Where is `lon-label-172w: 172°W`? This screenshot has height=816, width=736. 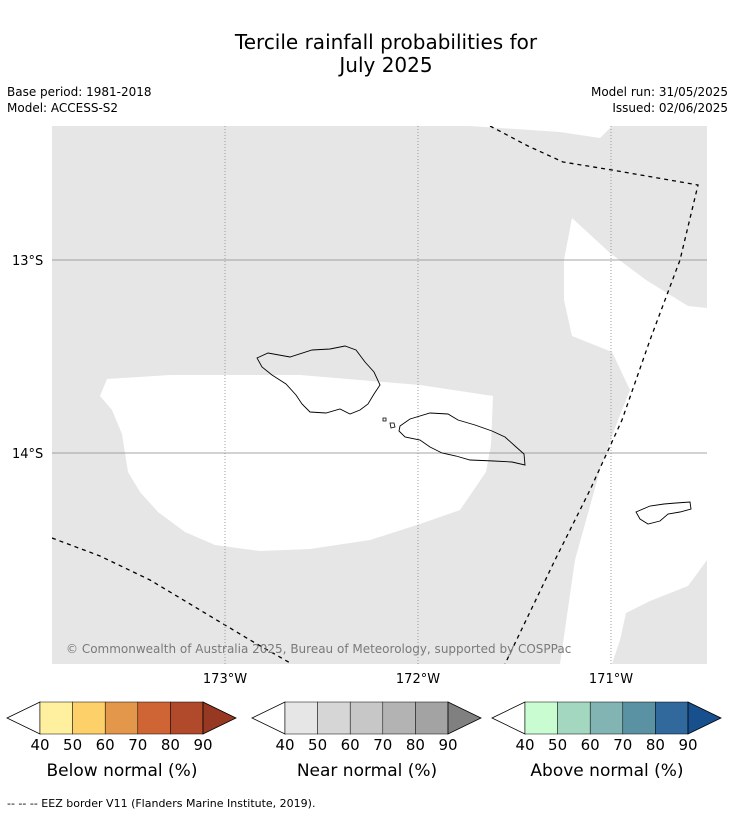
lon-label-172w: 172°W is located at coordinates (418, 679).